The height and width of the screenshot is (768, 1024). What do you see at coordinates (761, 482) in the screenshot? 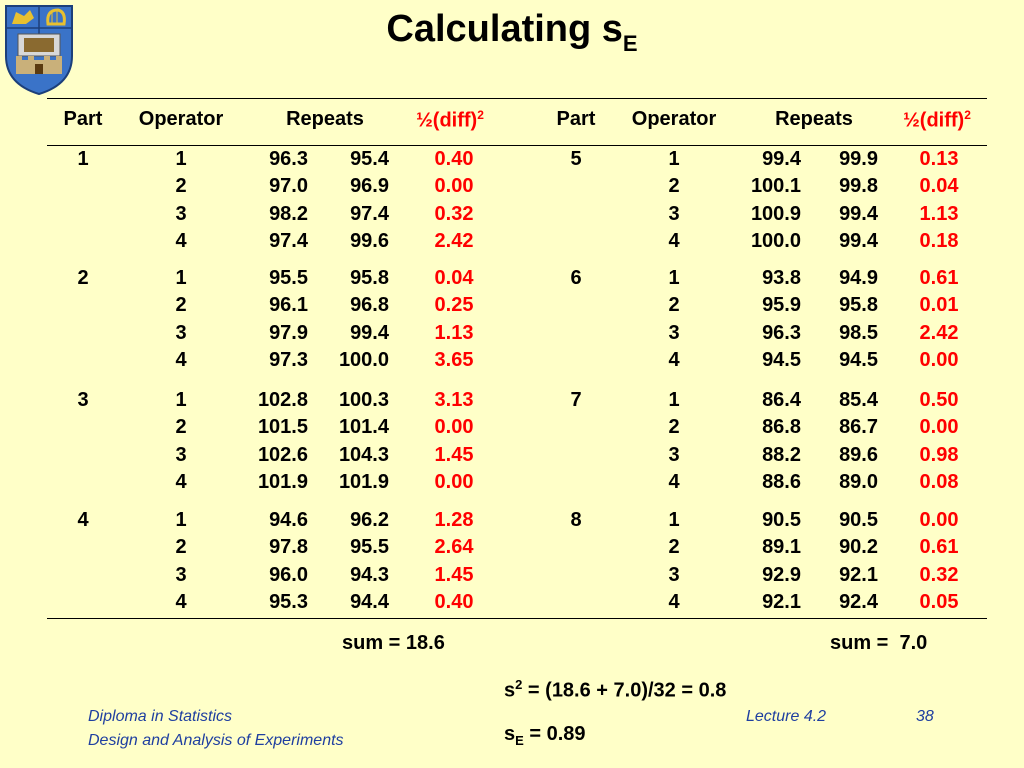
I see `repeat-1-value: 88.6` at bounding box center [761, 482].